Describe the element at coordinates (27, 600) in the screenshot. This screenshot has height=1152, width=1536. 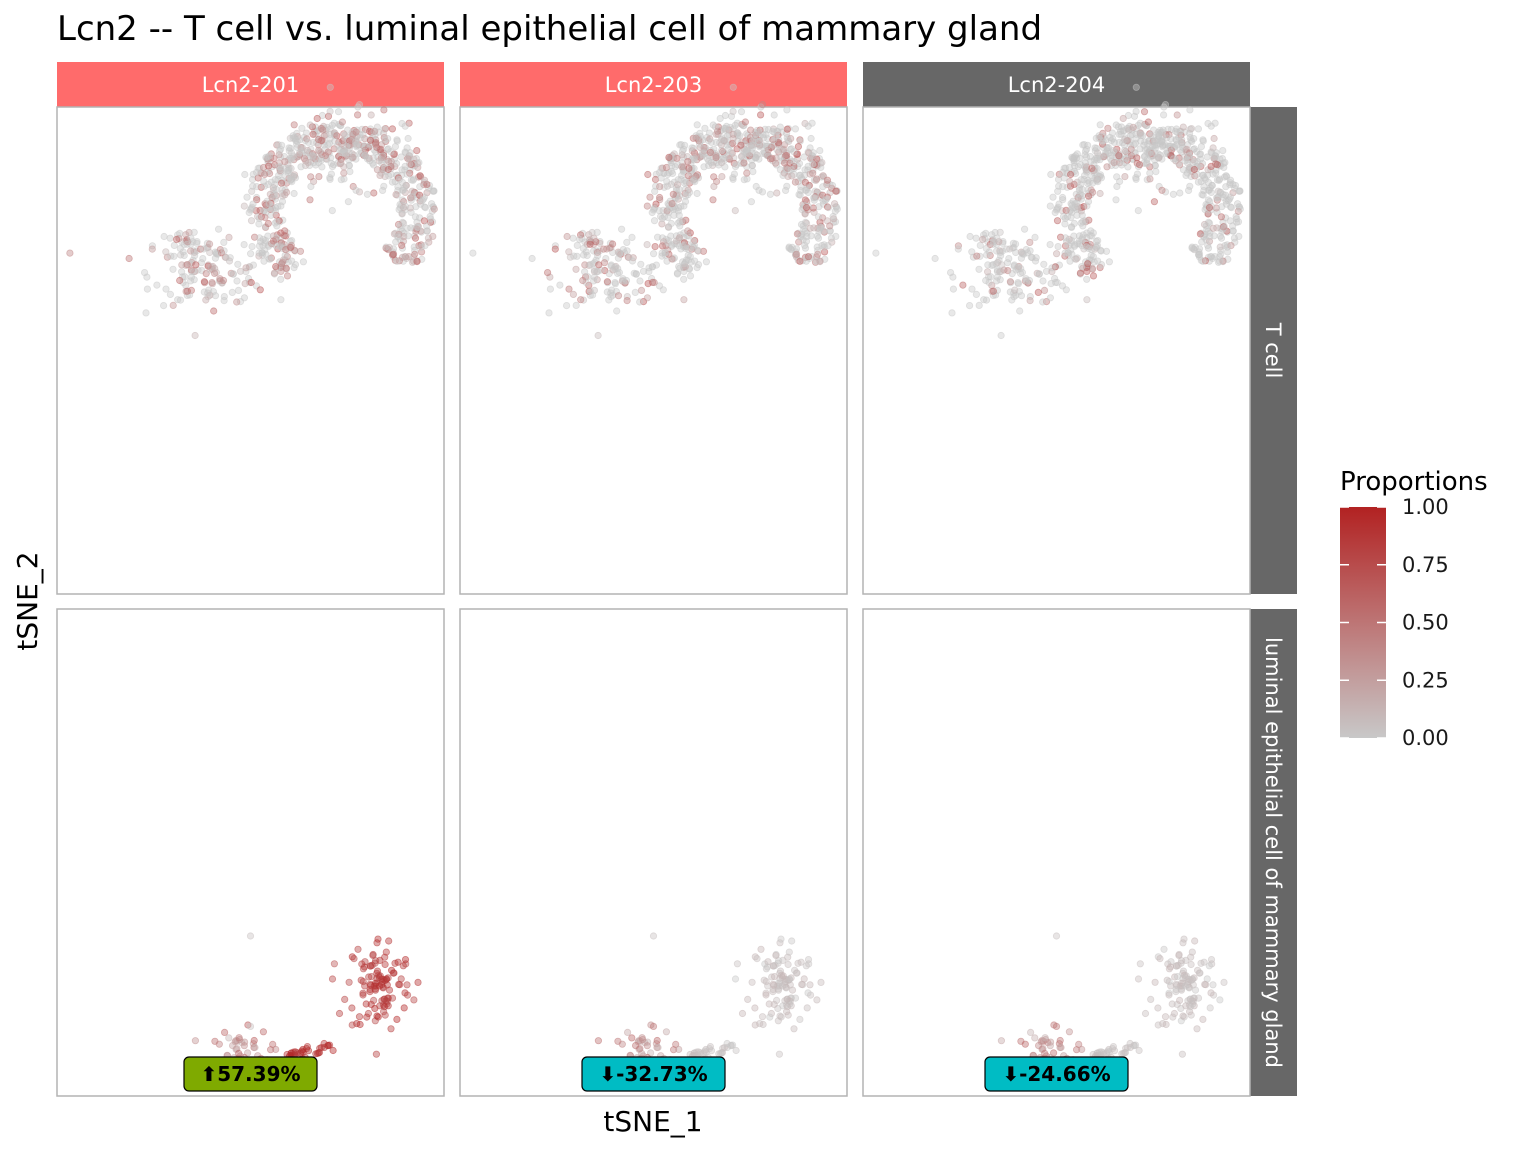
I see `y-axis-label: tSNE_2` at that location.